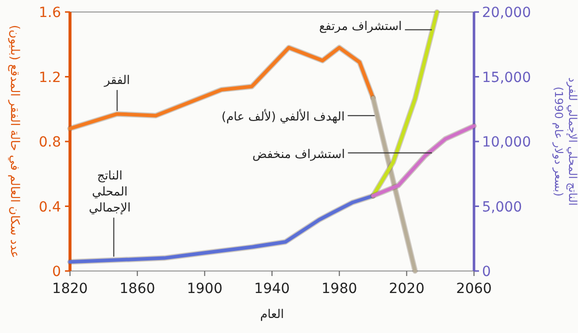 The image size is (578, 333). Describe the element at coordinates (474, 289) in the screenshot. I see `x-tick-label: 2060` at that location.